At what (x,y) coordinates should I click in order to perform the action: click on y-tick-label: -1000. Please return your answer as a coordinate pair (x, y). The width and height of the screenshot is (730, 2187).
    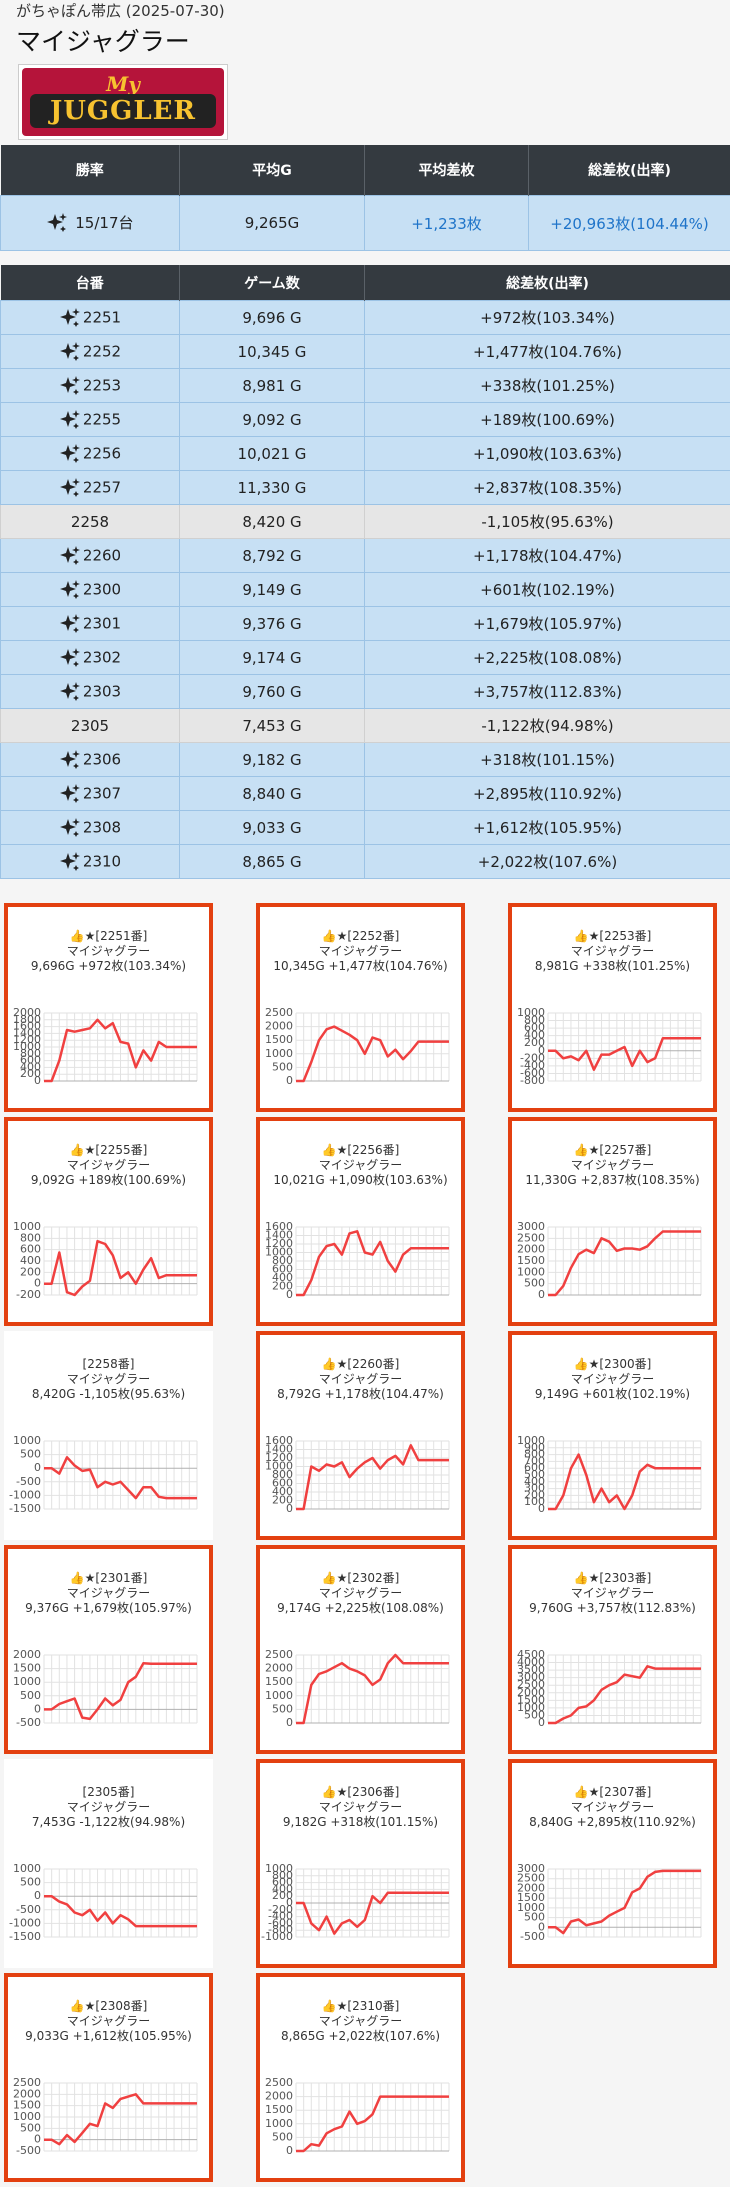
    Looking at the image, I should click on (25, 1494).